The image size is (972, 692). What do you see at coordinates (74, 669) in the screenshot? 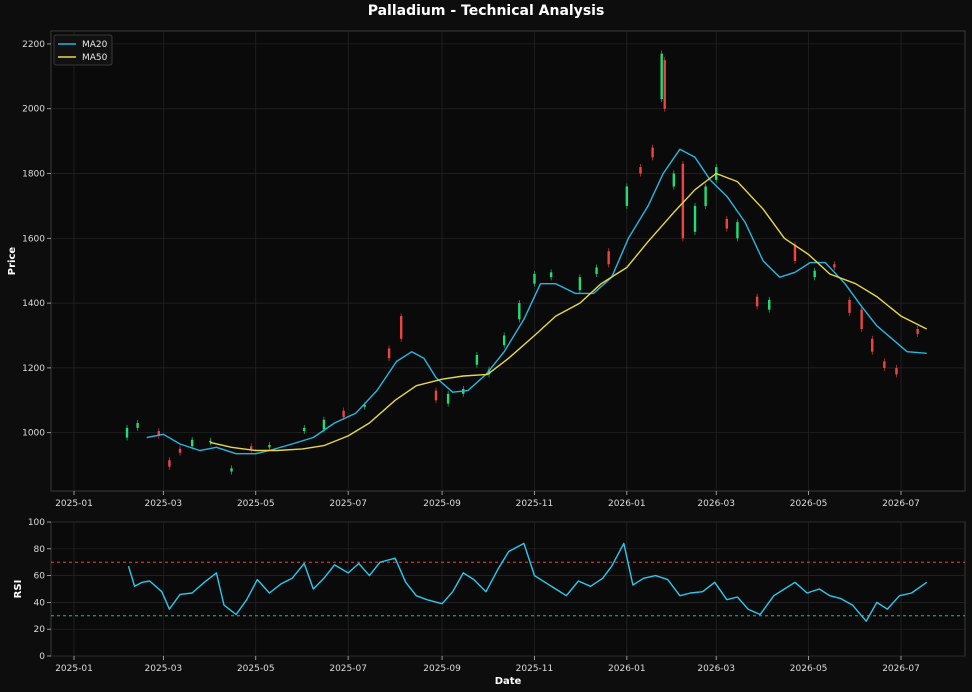
I see `rsi-xtick-label: 2025-01` at bounding box center [74, 669].